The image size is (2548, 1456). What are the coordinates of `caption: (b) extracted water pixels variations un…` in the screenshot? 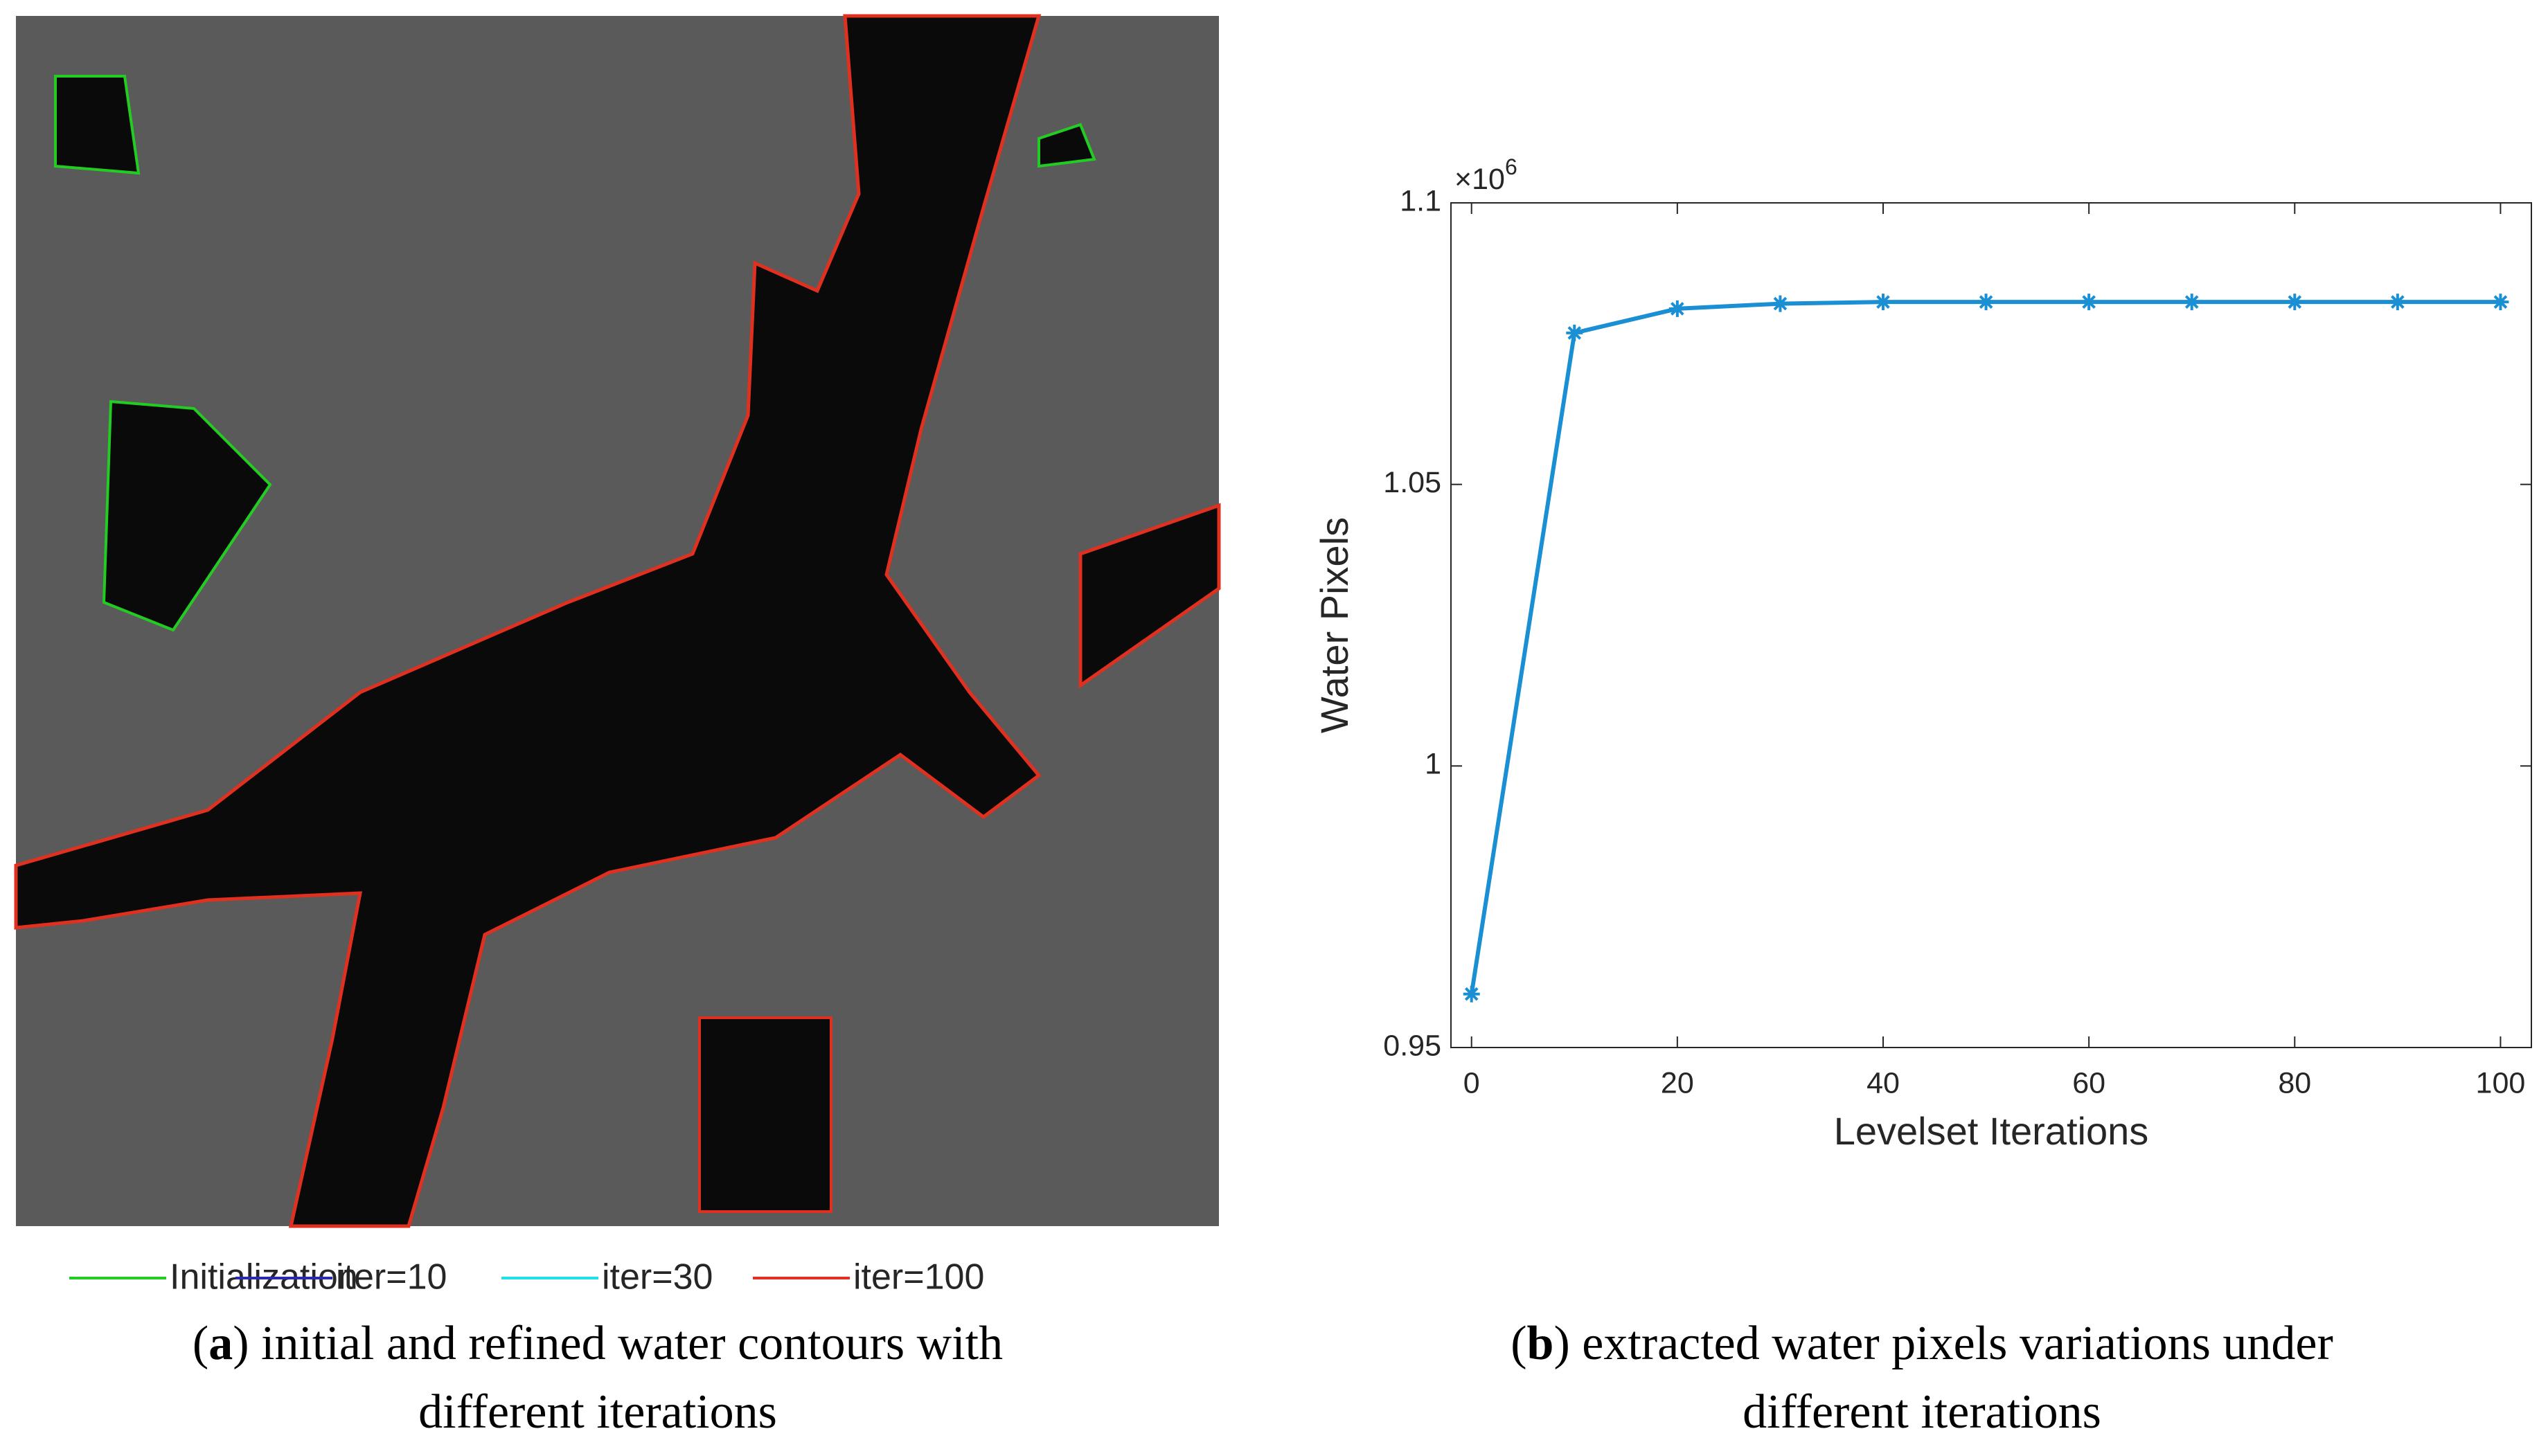 It's located at (1922, 1378).